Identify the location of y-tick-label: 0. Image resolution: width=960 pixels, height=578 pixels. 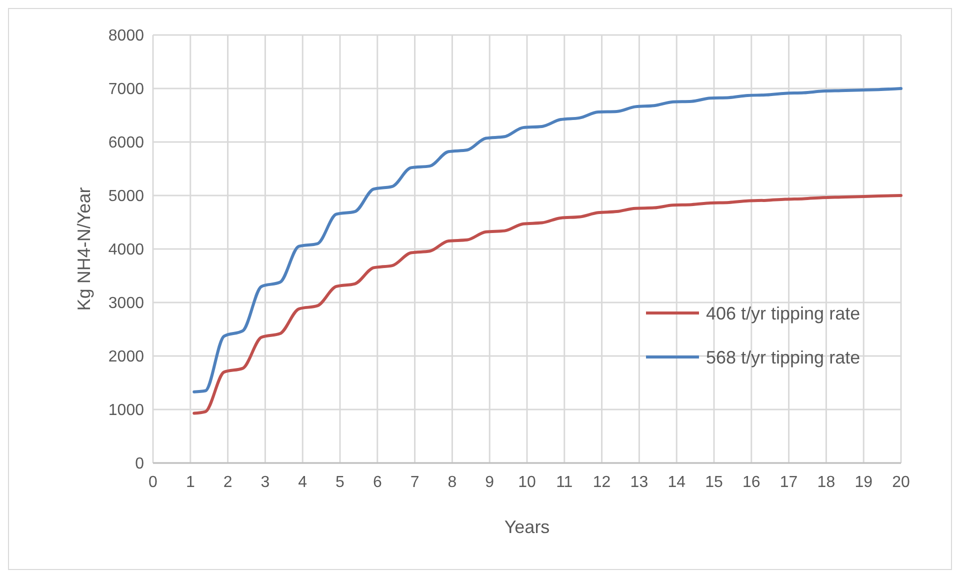
(139, 464).